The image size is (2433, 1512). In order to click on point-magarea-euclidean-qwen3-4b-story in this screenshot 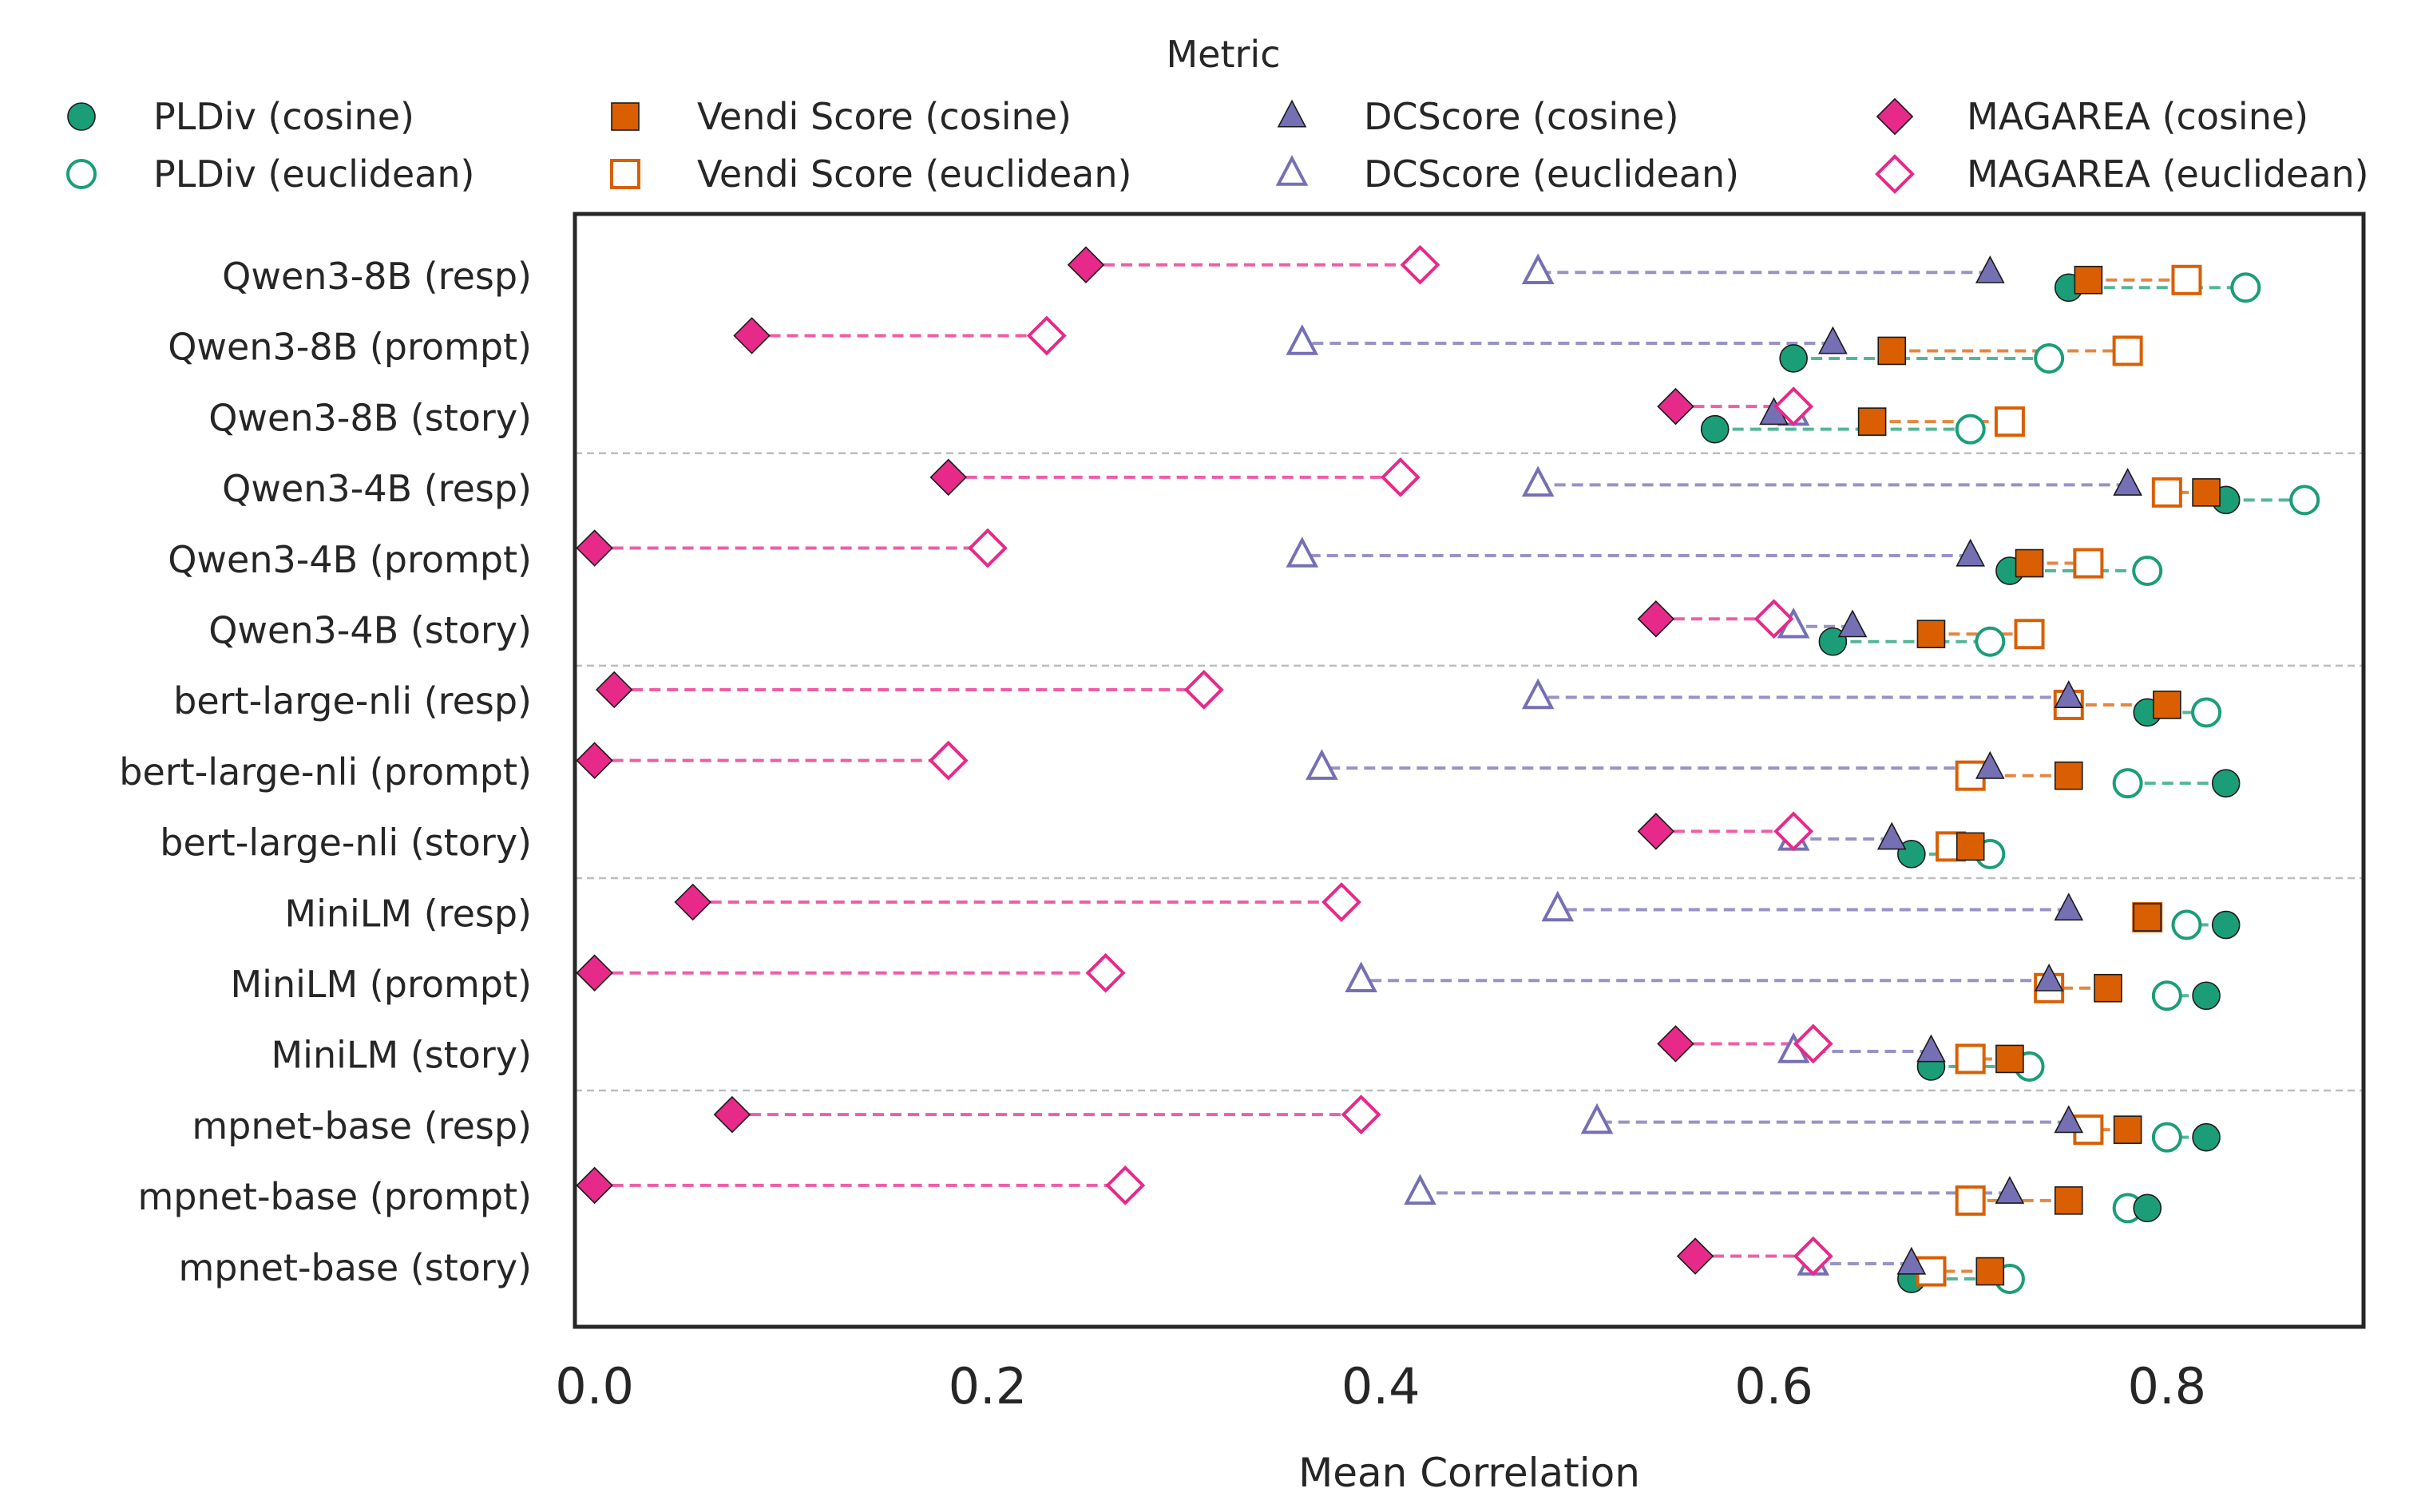, I will do `click(1774, 619)`.